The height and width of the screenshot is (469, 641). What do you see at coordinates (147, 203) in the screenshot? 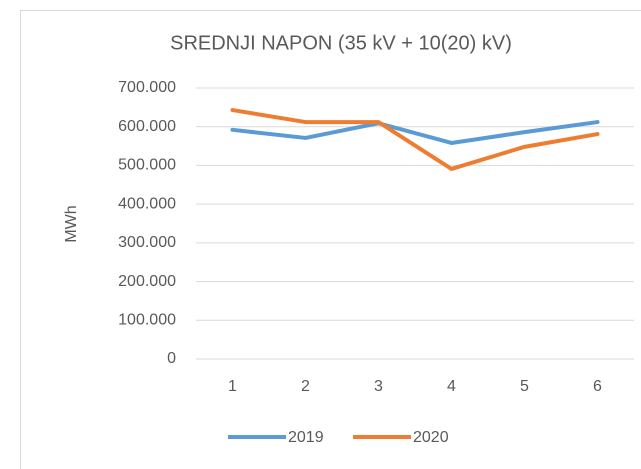
I see `y-tick-label: 400.000` at bounding box center [147, 203].